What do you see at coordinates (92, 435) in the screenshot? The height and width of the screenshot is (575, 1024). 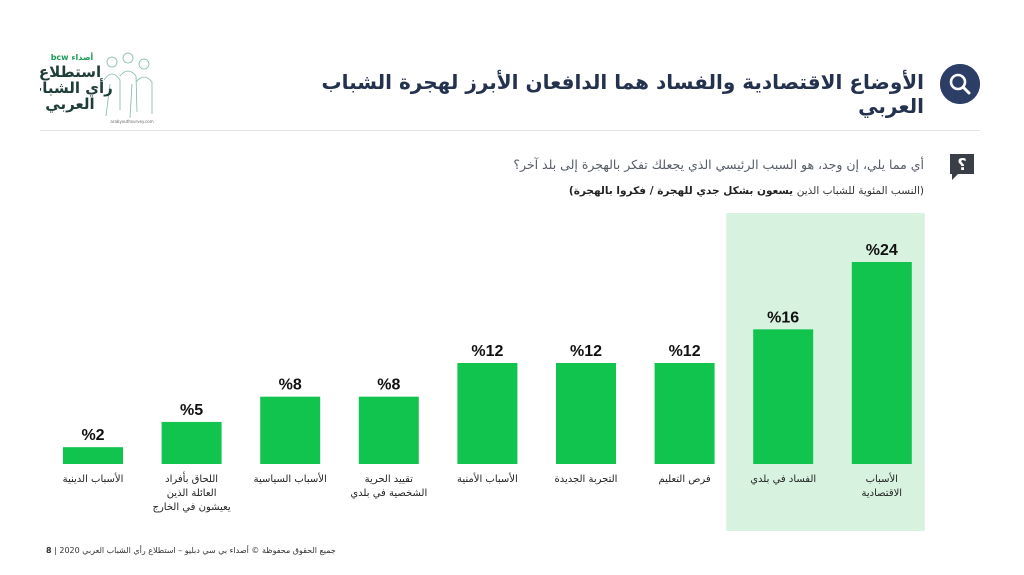 I see `value-label-1: %2` at bounding box center [92, 435].